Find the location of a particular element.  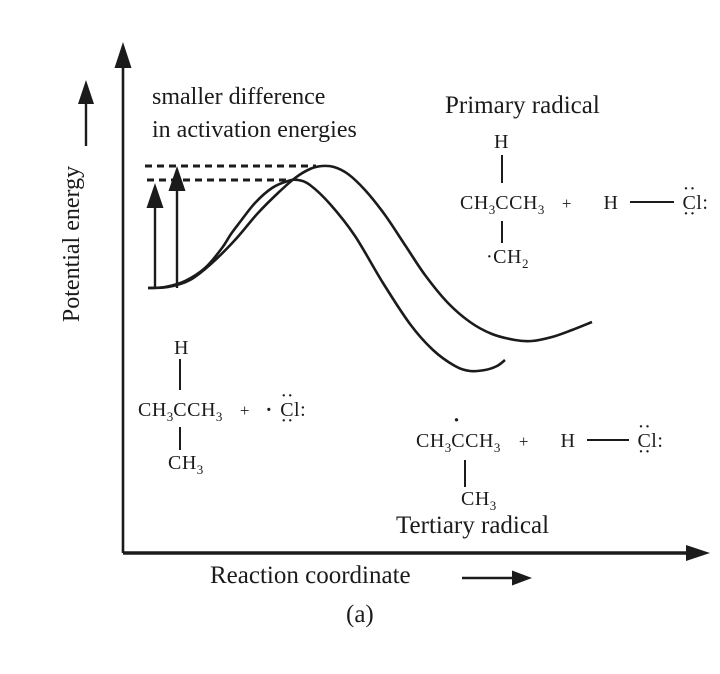

tertiary-formula-row: CH3CCH3 + H ·· ·· Cl: is located at coordinates (540, 440).